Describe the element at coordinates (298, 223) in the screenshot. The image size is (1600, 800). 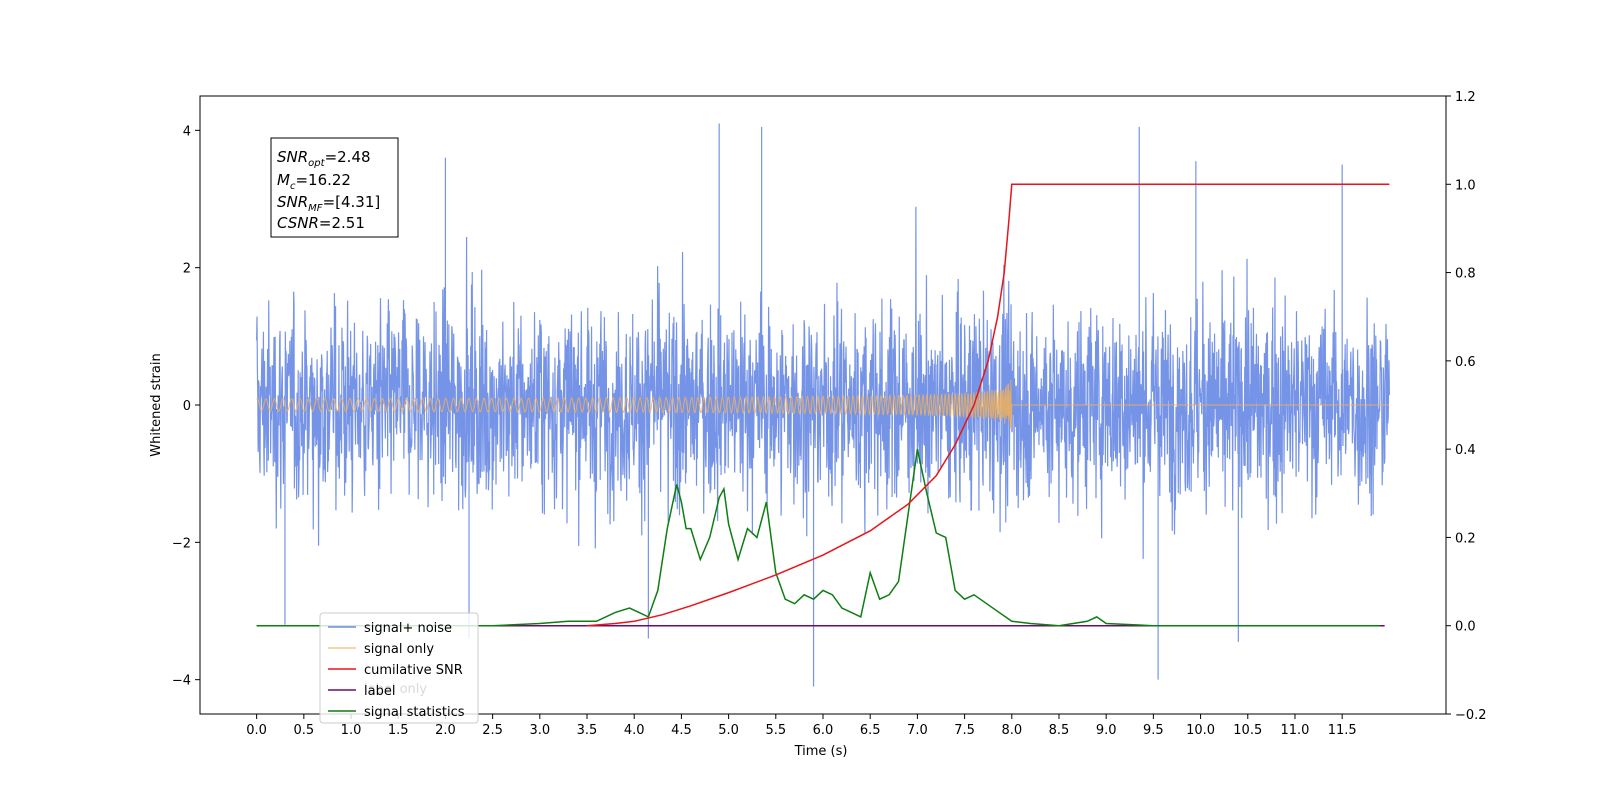
I see `stat-csnr-main: CSNR` at that location.